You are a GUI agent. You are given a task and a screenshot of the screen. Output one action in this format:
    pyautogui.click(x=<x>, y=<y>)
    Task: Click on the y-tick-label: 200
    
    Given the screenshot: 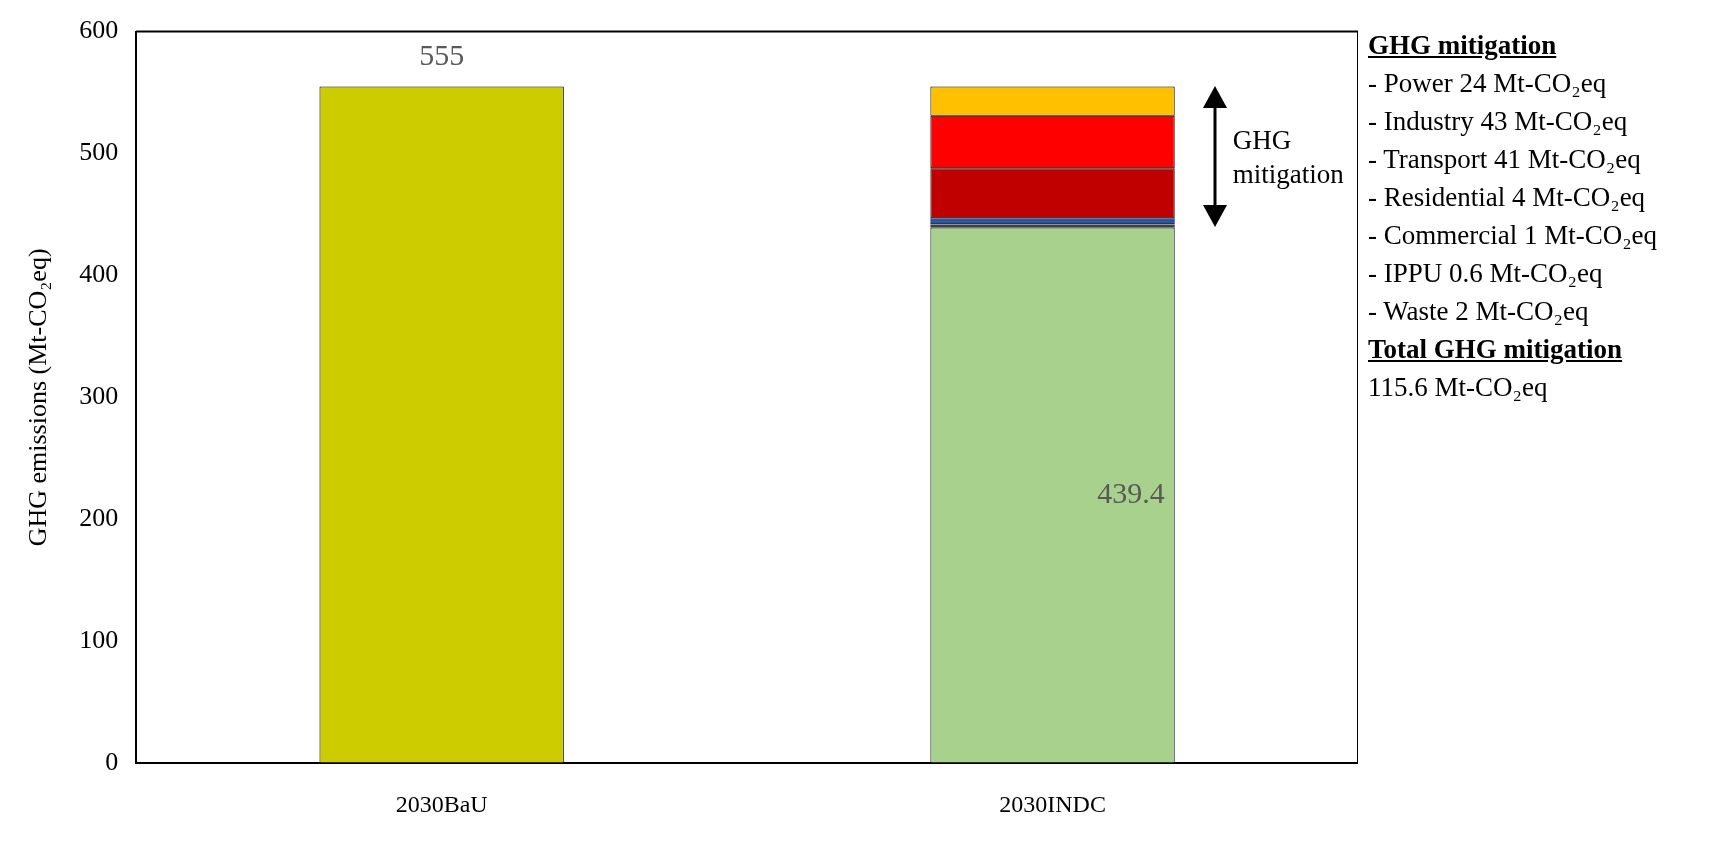 What is the action you would take?
    pyautogui.click(x=99, y=518)
    